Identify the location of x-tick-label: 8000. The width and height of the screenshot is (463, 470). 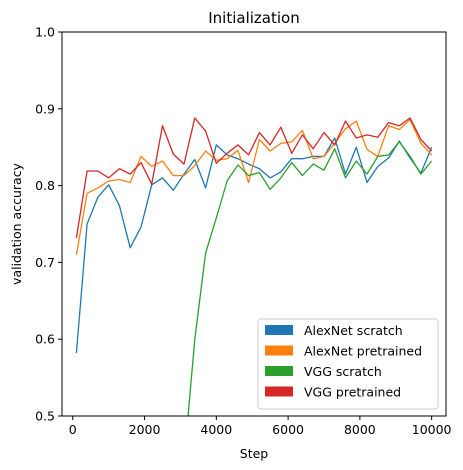
(360, 429).